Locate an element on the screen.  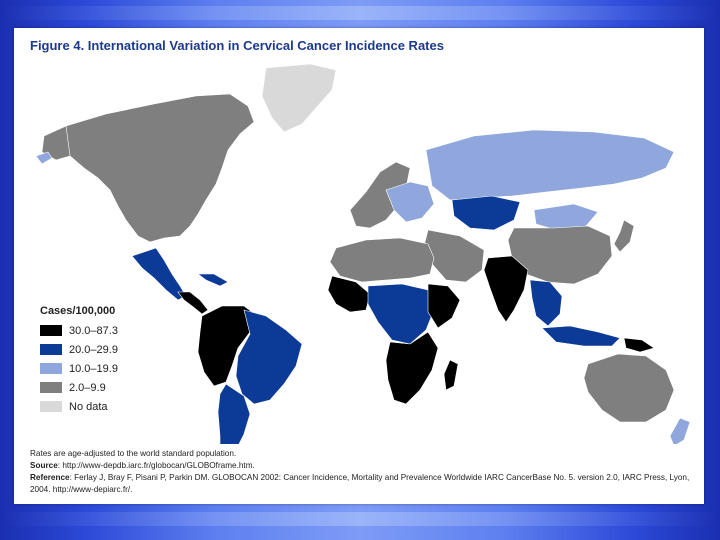
north-america-region is located at coordinates (157, 168).